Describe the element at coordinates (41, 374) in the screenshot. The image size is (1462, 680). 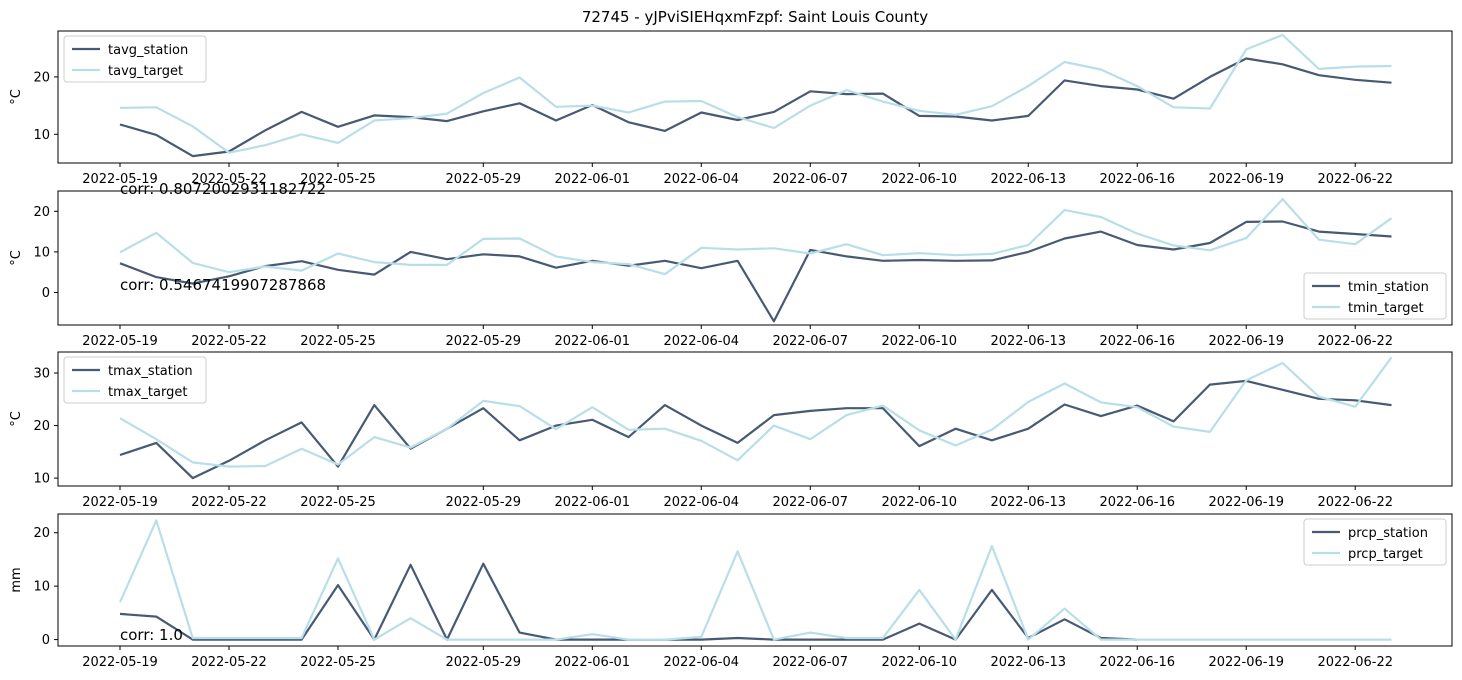
I see `y-tick-label: 30` at that location.